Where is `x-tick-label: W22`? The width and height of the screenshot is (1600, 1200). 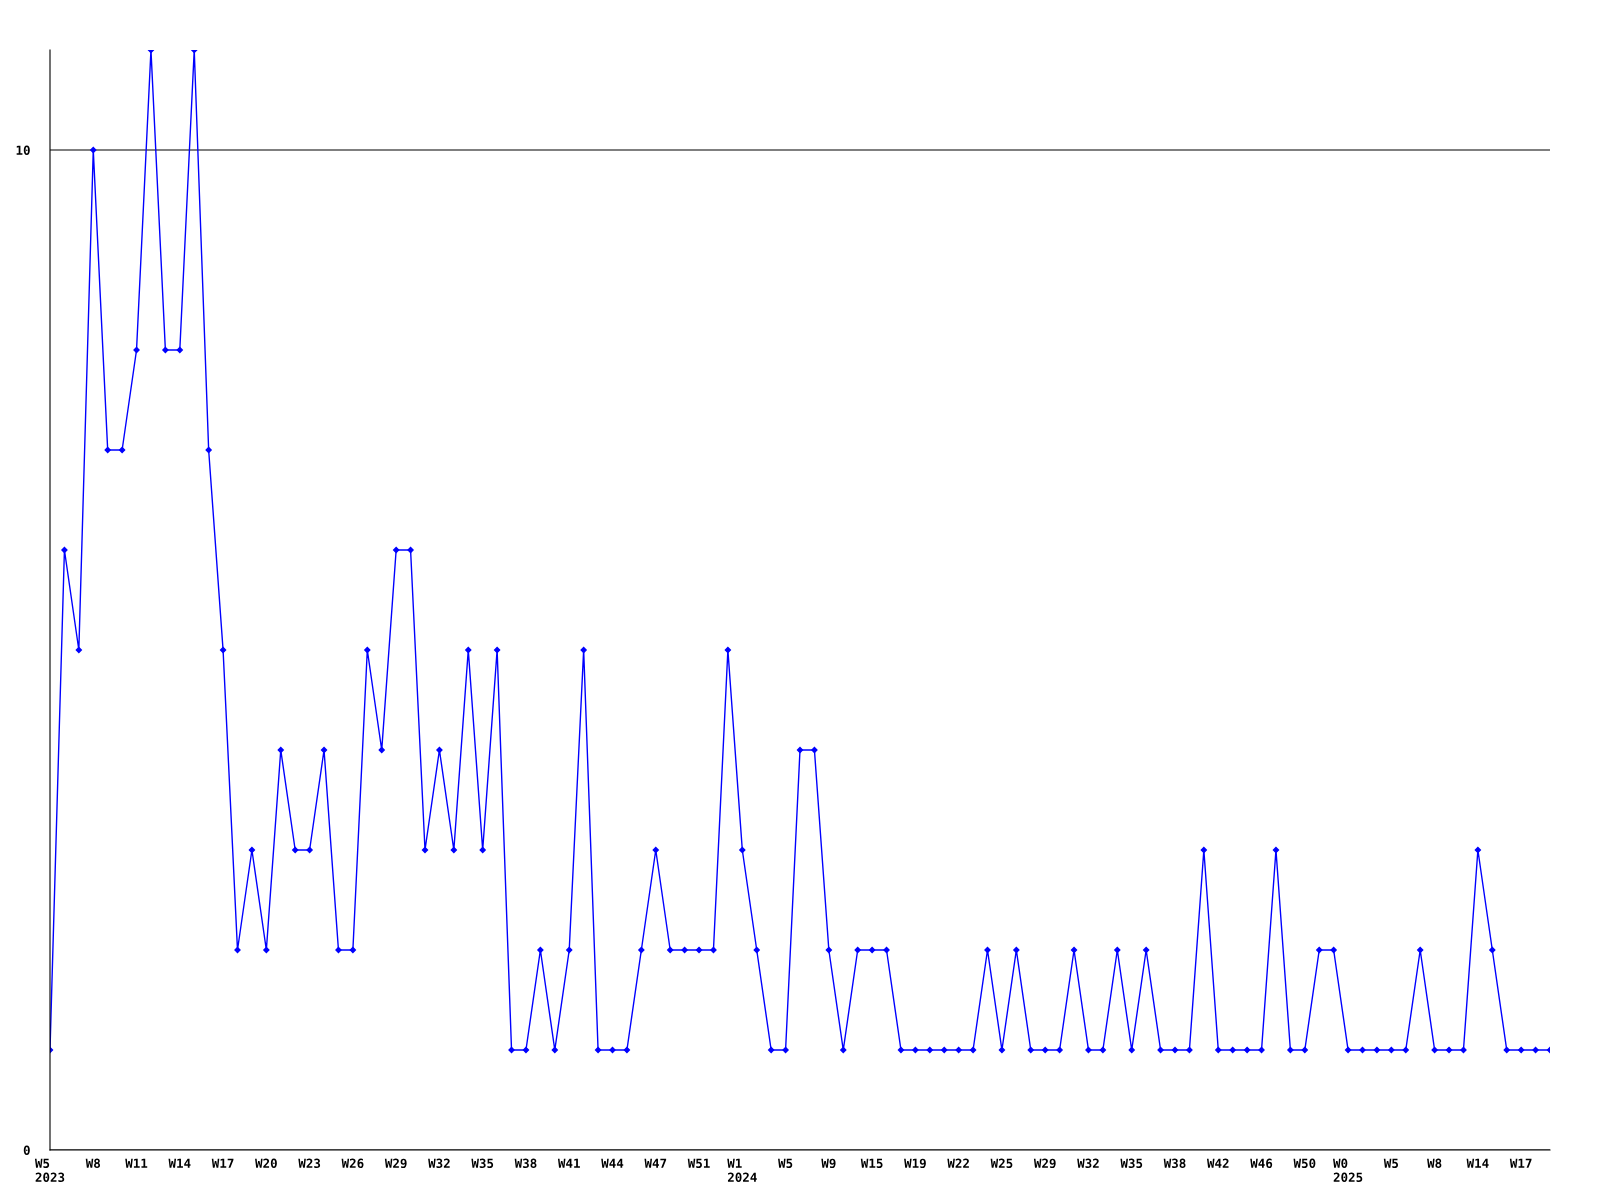
x-tick-label: W22 is located at coordinates (958, 1163).